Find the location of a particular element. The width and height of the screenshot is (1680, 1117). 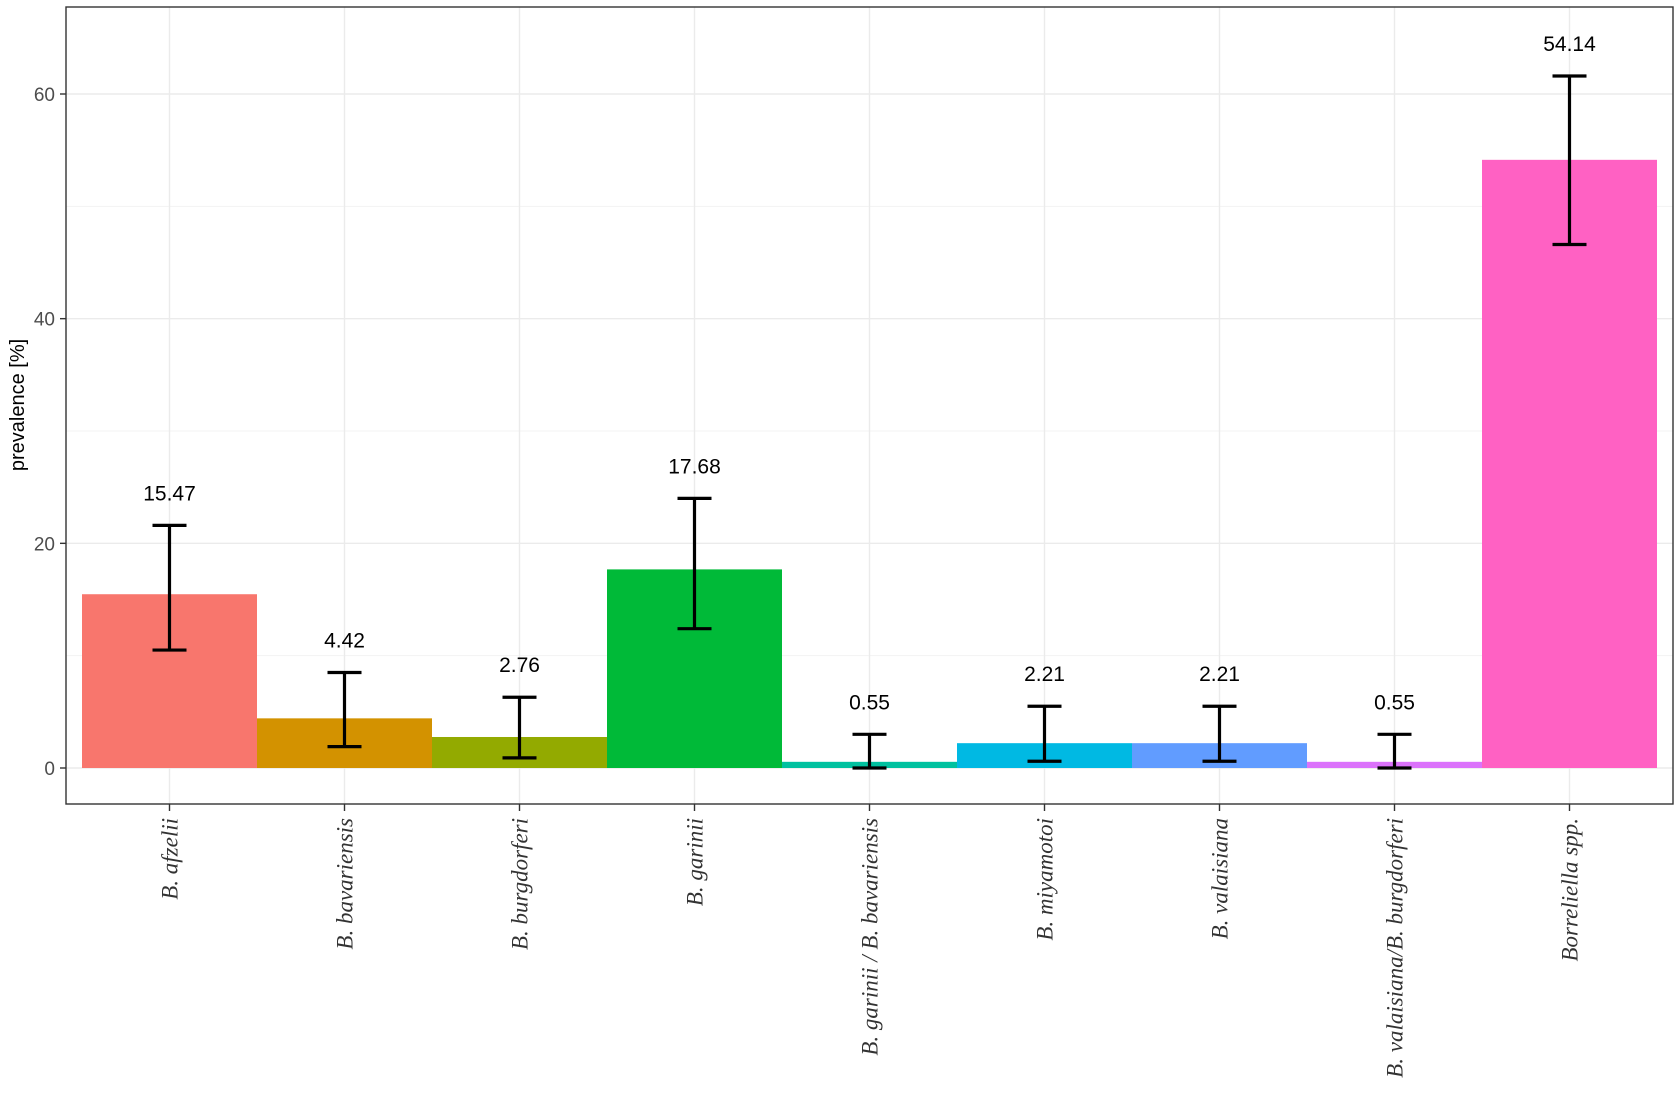

x-tick-label: Borreliella spp. is located at coordinates (1570, 890).